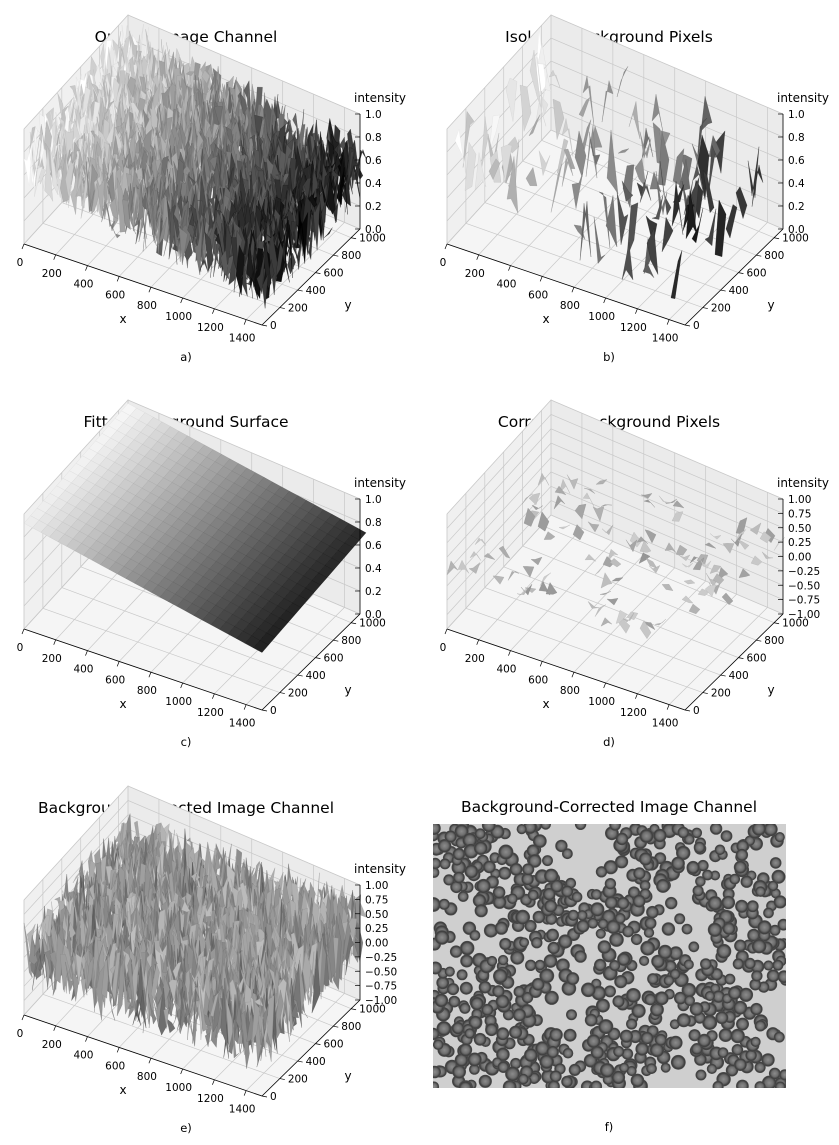  What do you see at coordinates (186, 357) in the screenshot?
I see `panel-label: a)` at bounding box center [186, 357].